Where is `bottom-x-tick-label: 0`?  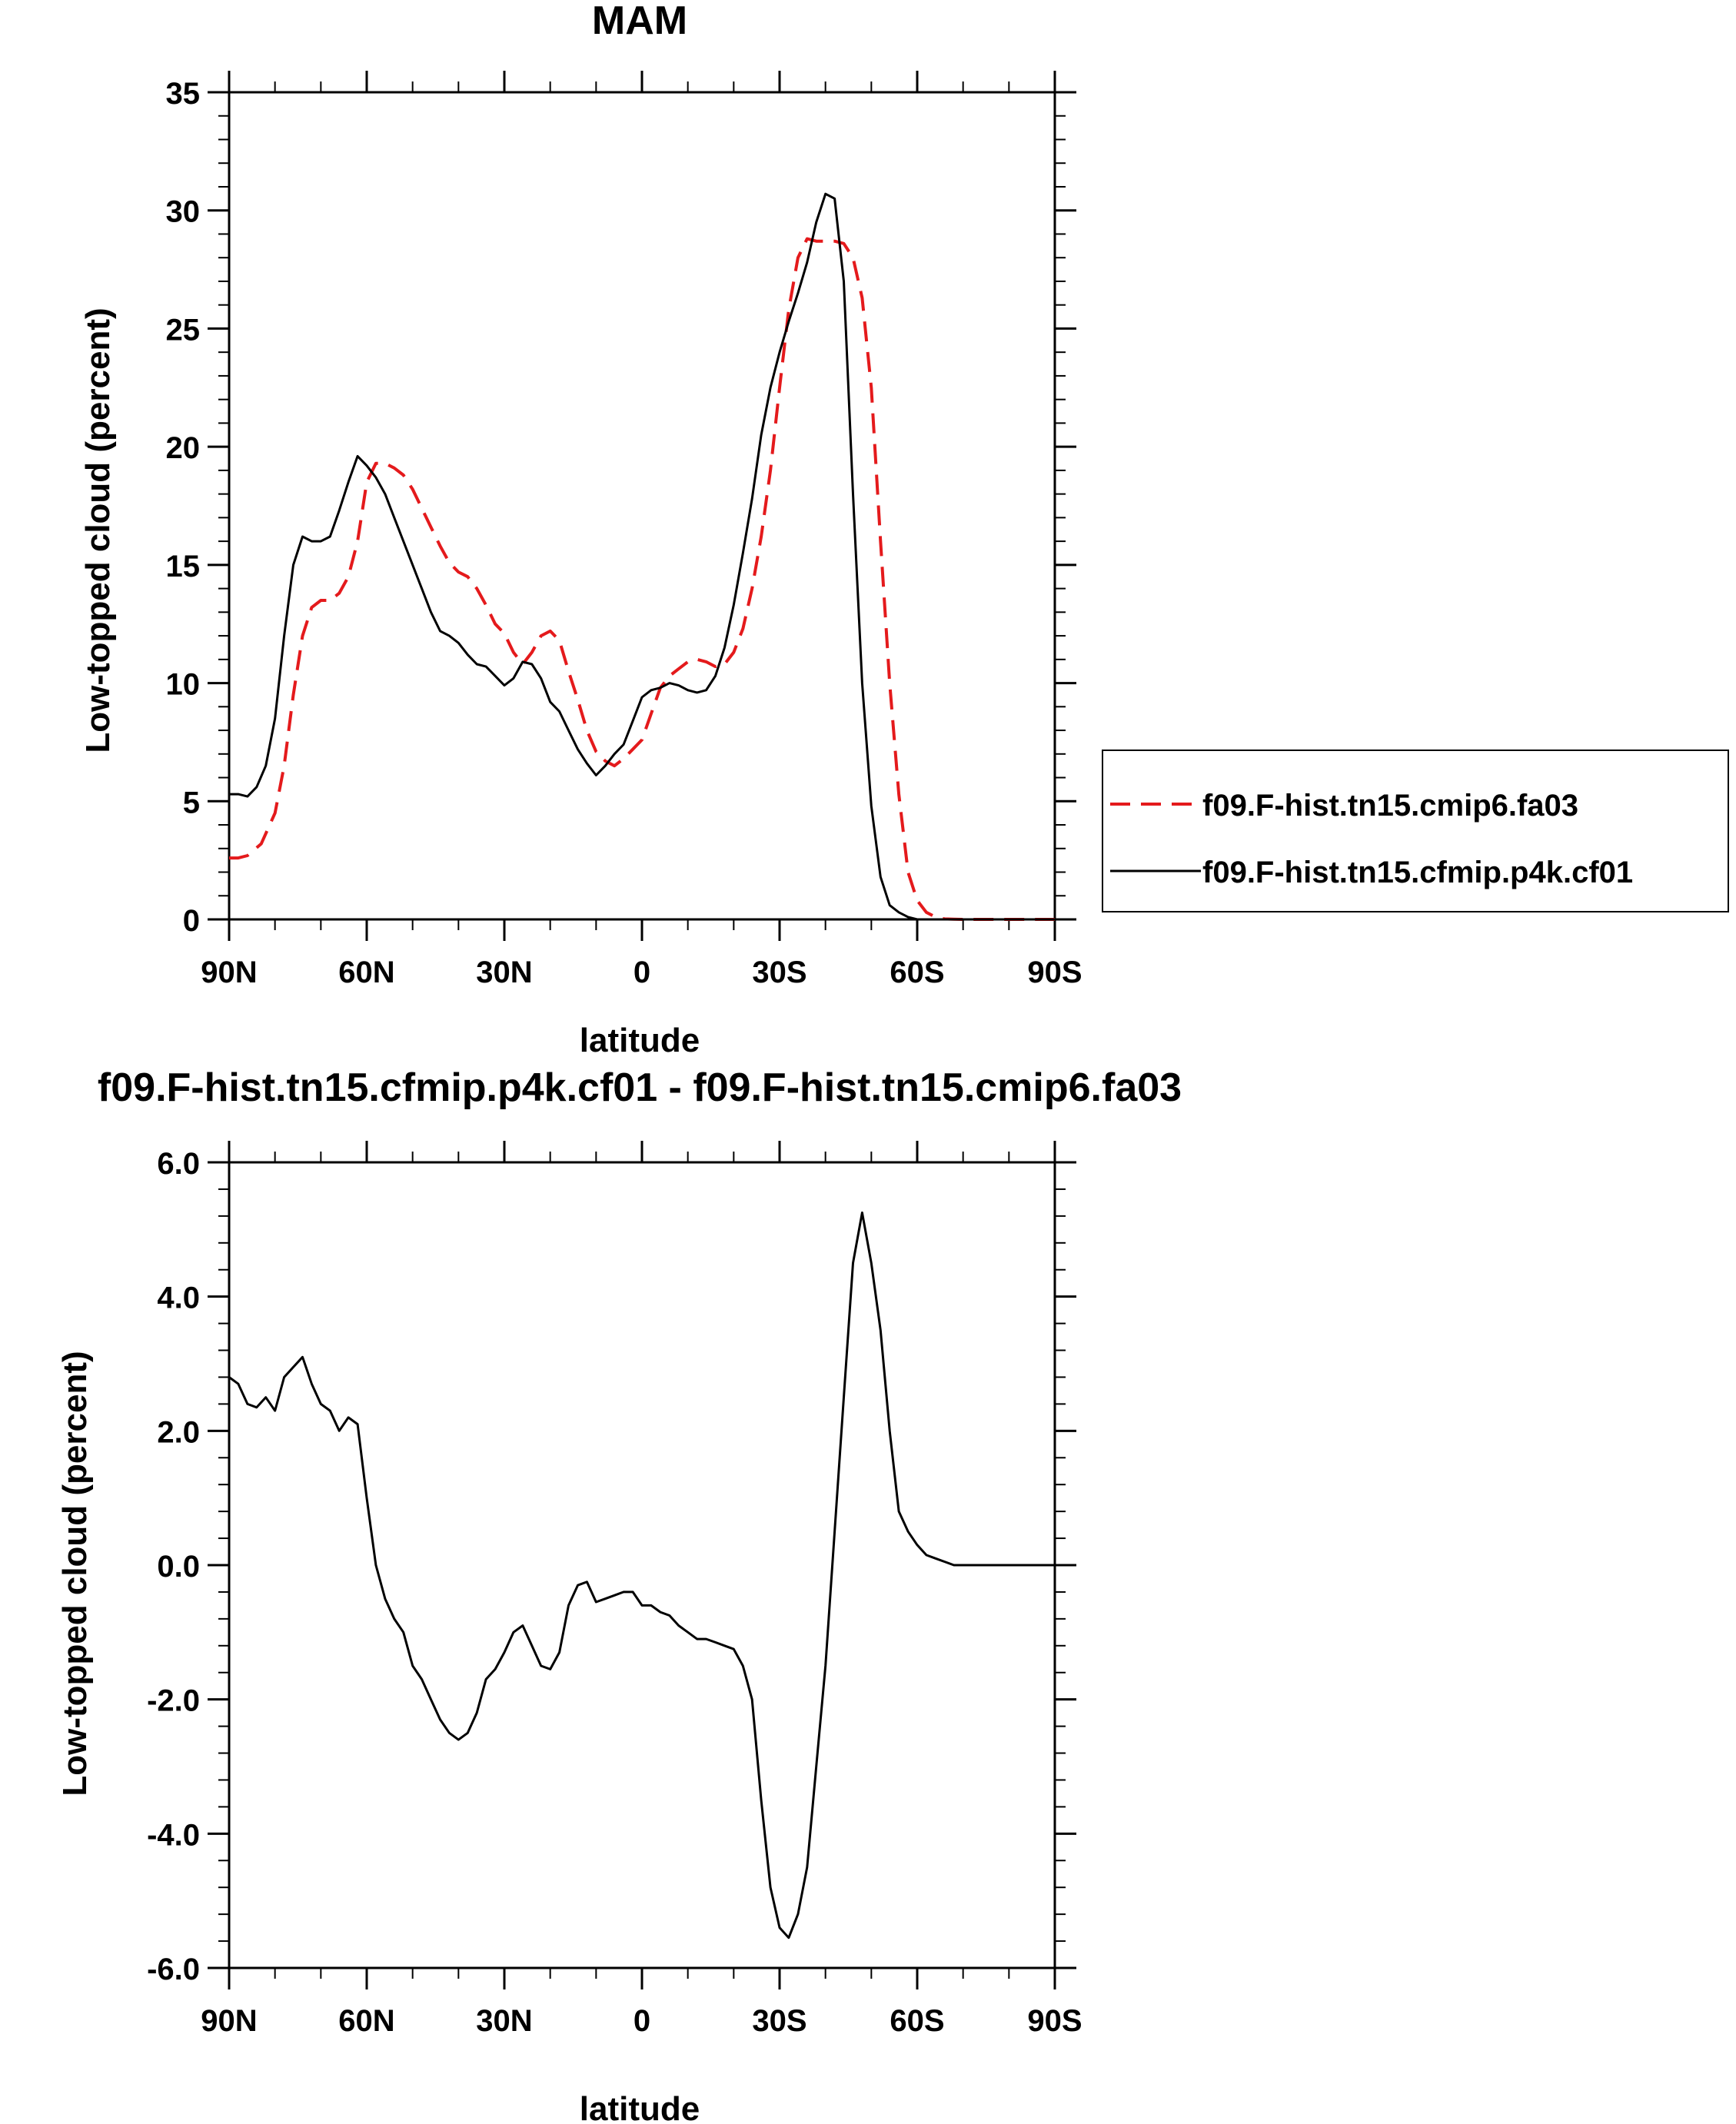
bottom-x-tick-label: 0 is located at coordinates (642, 2021).